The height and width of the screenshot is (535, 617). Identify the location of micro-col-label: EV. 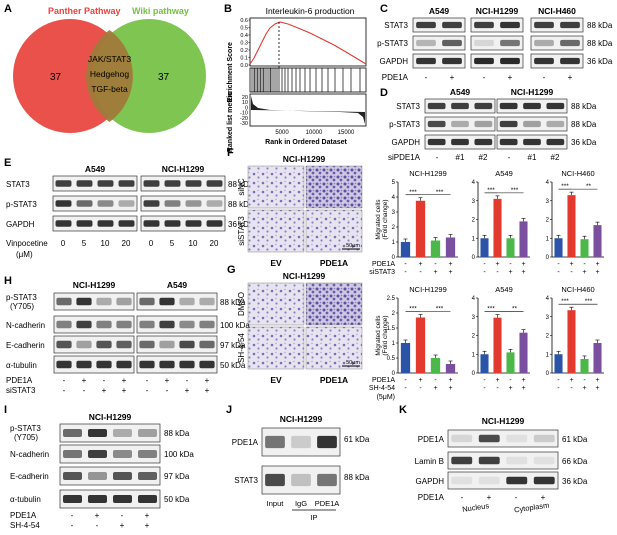
(276, 263).